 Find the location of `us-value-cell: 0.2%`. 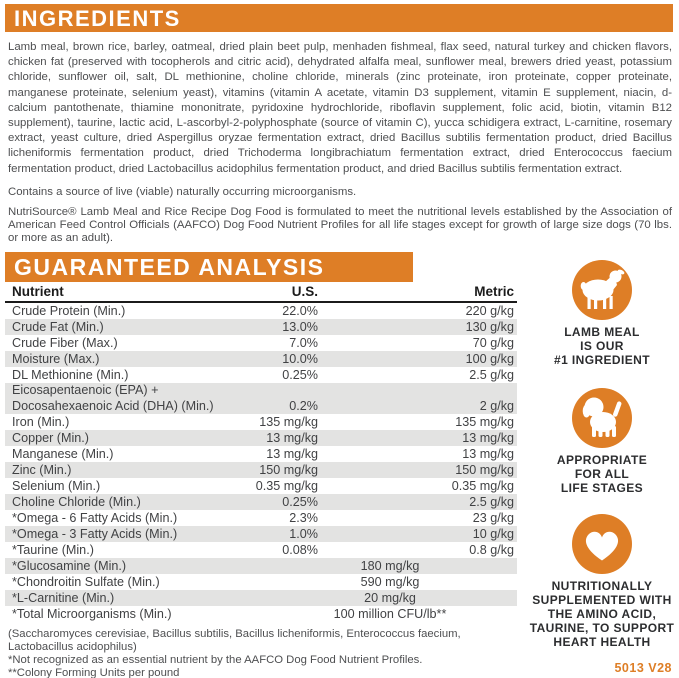

us-value-cell: 0.2% is located at coordinates (303, 406).